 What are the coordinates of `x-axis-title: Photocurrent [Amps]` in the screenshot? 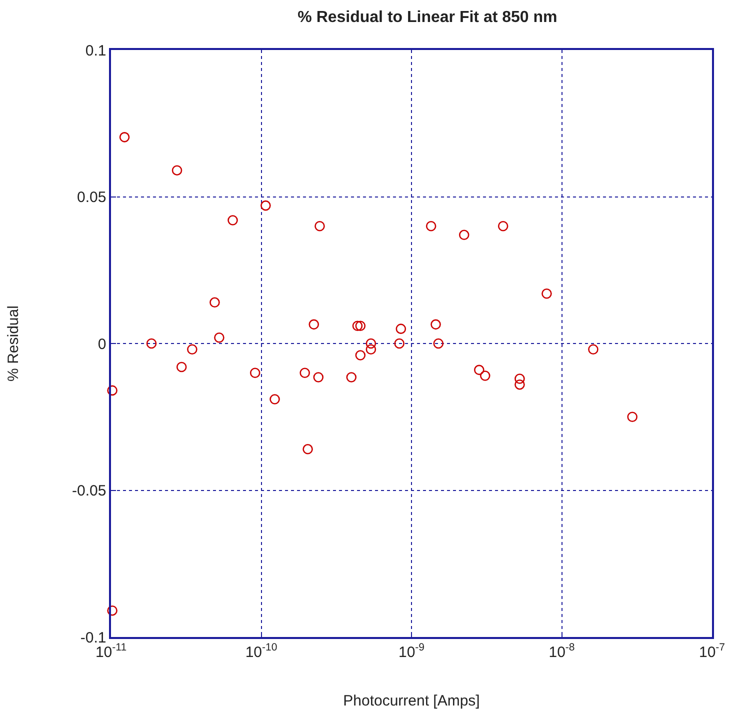 It's located at (411, 701).